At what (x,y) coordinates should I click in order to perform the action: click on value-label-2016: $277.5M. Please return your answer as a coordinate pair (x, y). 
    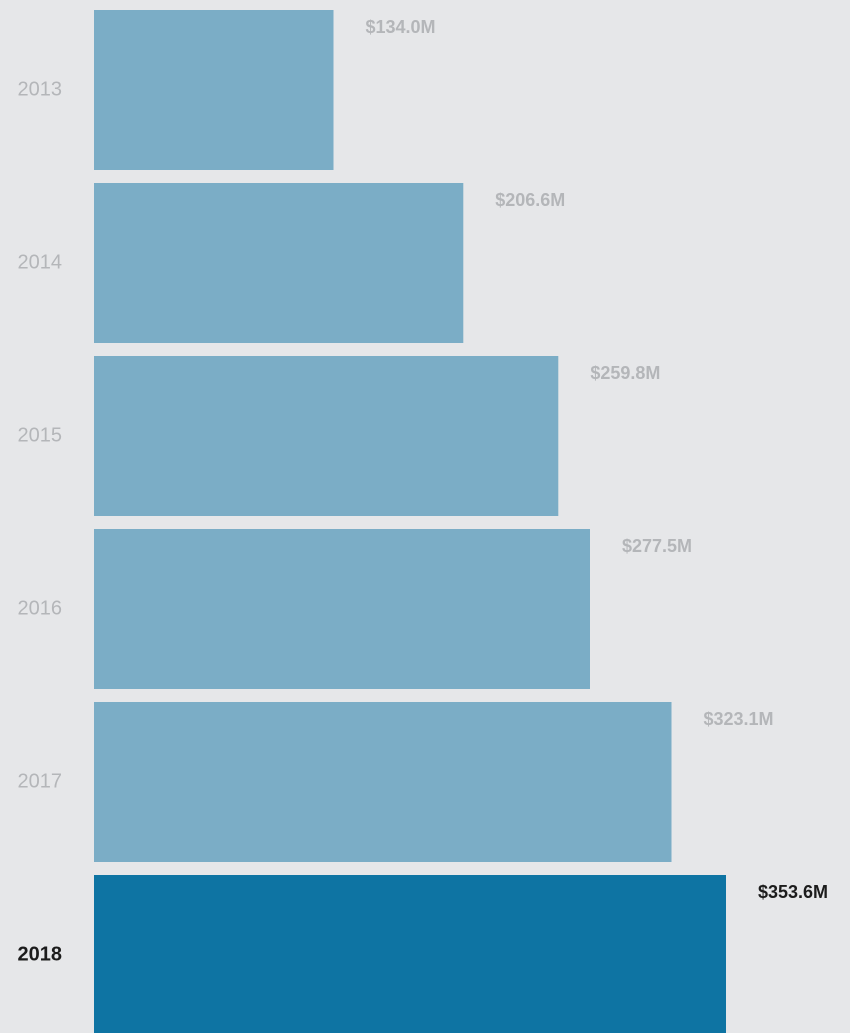
    Looking at the image, I should click on (657, 546).